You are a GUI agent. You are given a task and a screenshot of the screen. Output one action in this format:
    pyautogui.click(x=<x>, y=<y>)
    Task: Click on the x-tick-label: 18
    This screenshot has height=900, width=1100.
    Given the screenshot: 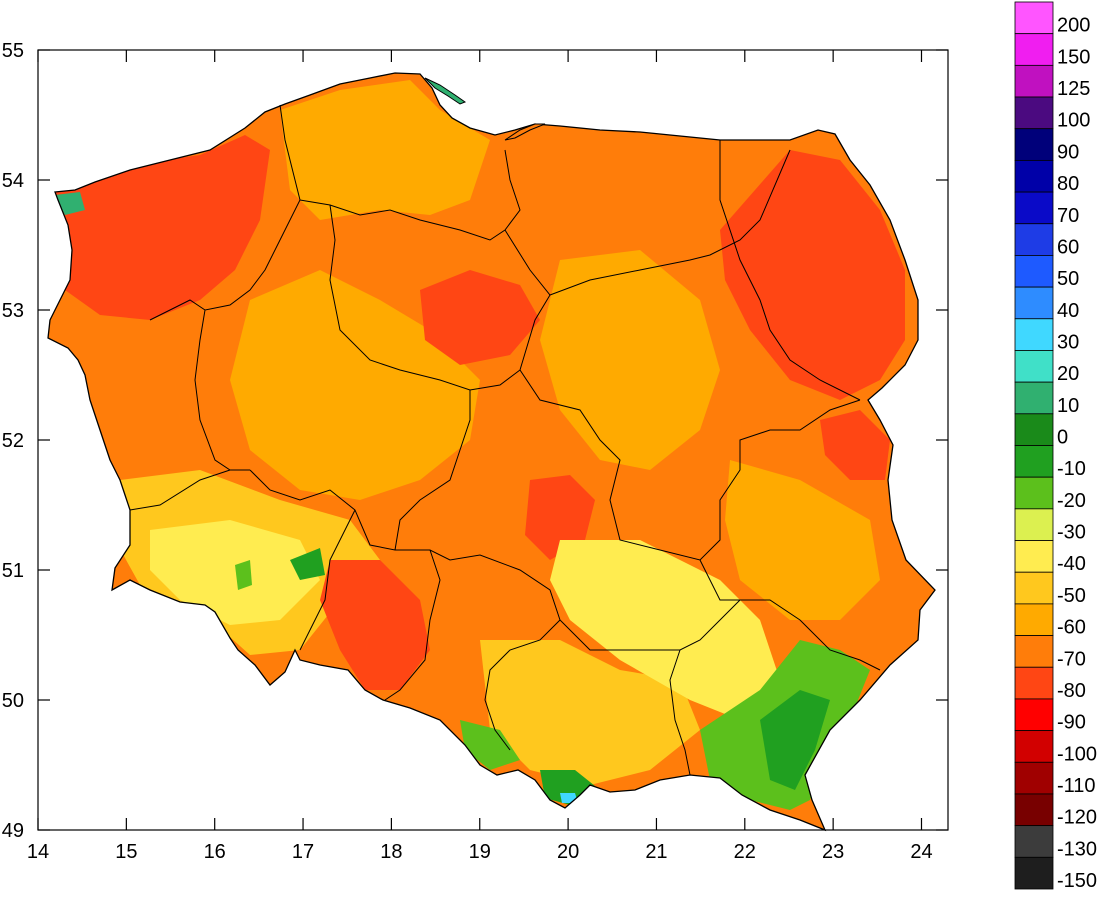 What is the action you would take?
    pyautogui.click(x=391, y=852)
    